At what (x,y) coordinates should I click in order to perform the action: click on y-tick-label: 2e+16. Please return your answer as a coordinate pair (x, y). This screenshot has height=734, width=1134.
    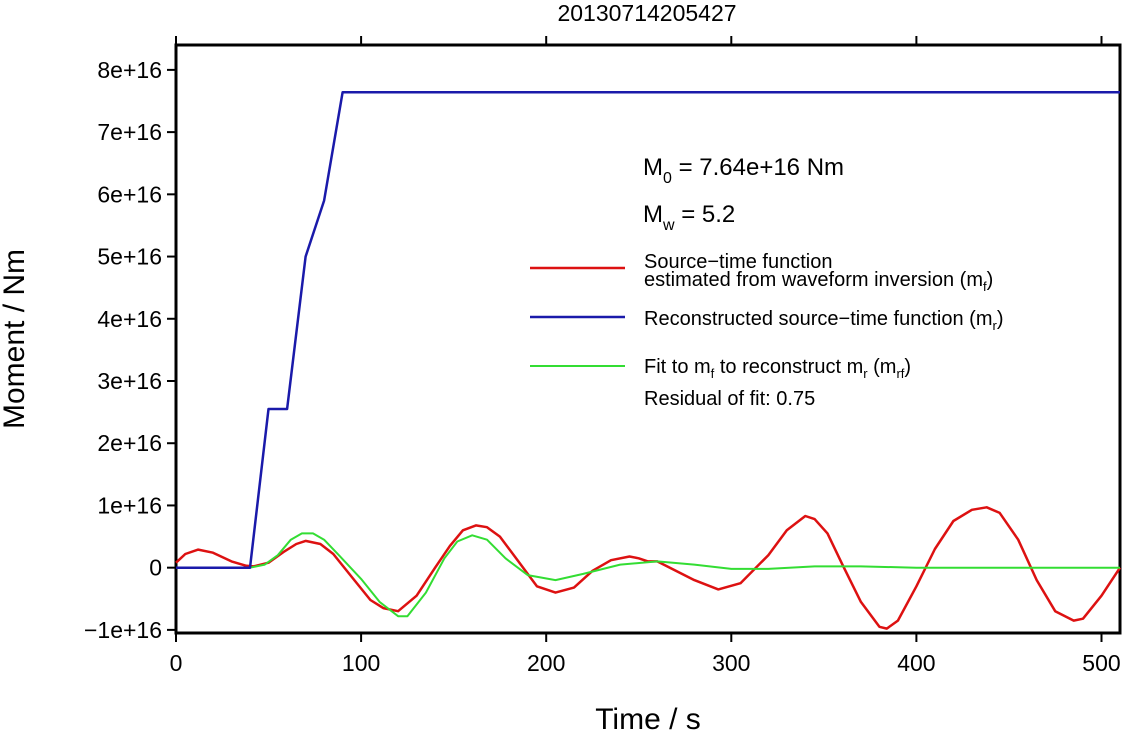
    Looking at the image, I should click on (129, 443).